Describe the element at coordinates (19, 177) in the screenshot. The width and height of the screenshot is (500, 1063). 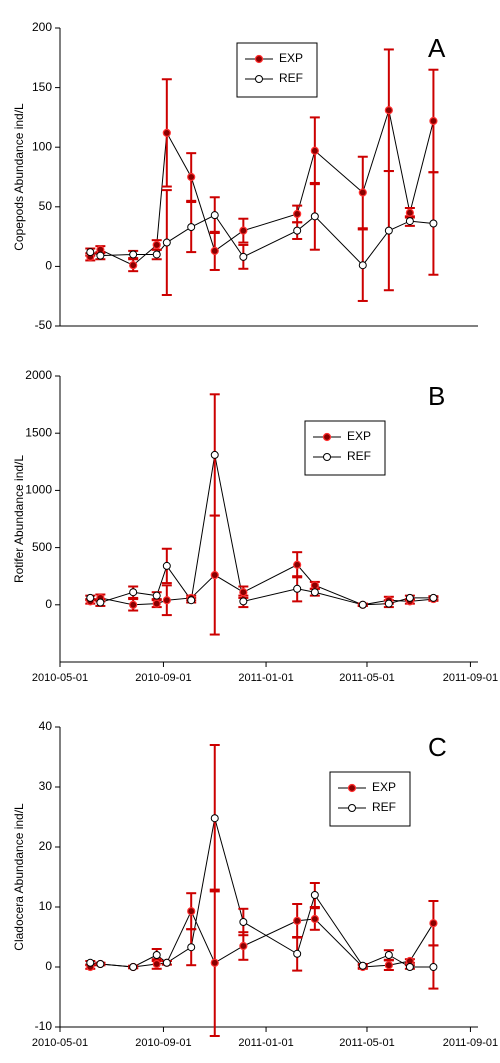
I see `y-axis-label: Copepods Abundance ind/L` at that location.